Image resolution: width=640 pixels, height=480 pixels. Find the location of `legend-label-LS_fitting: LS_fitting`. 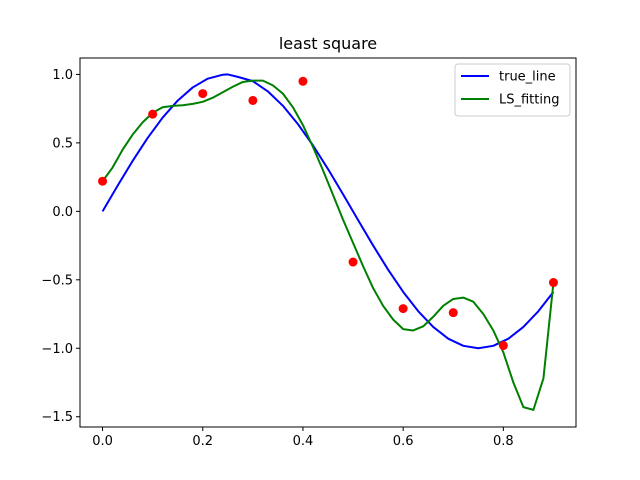

legend-label-LS_fitting: LS_fitting is located at coordinates (529, 100).